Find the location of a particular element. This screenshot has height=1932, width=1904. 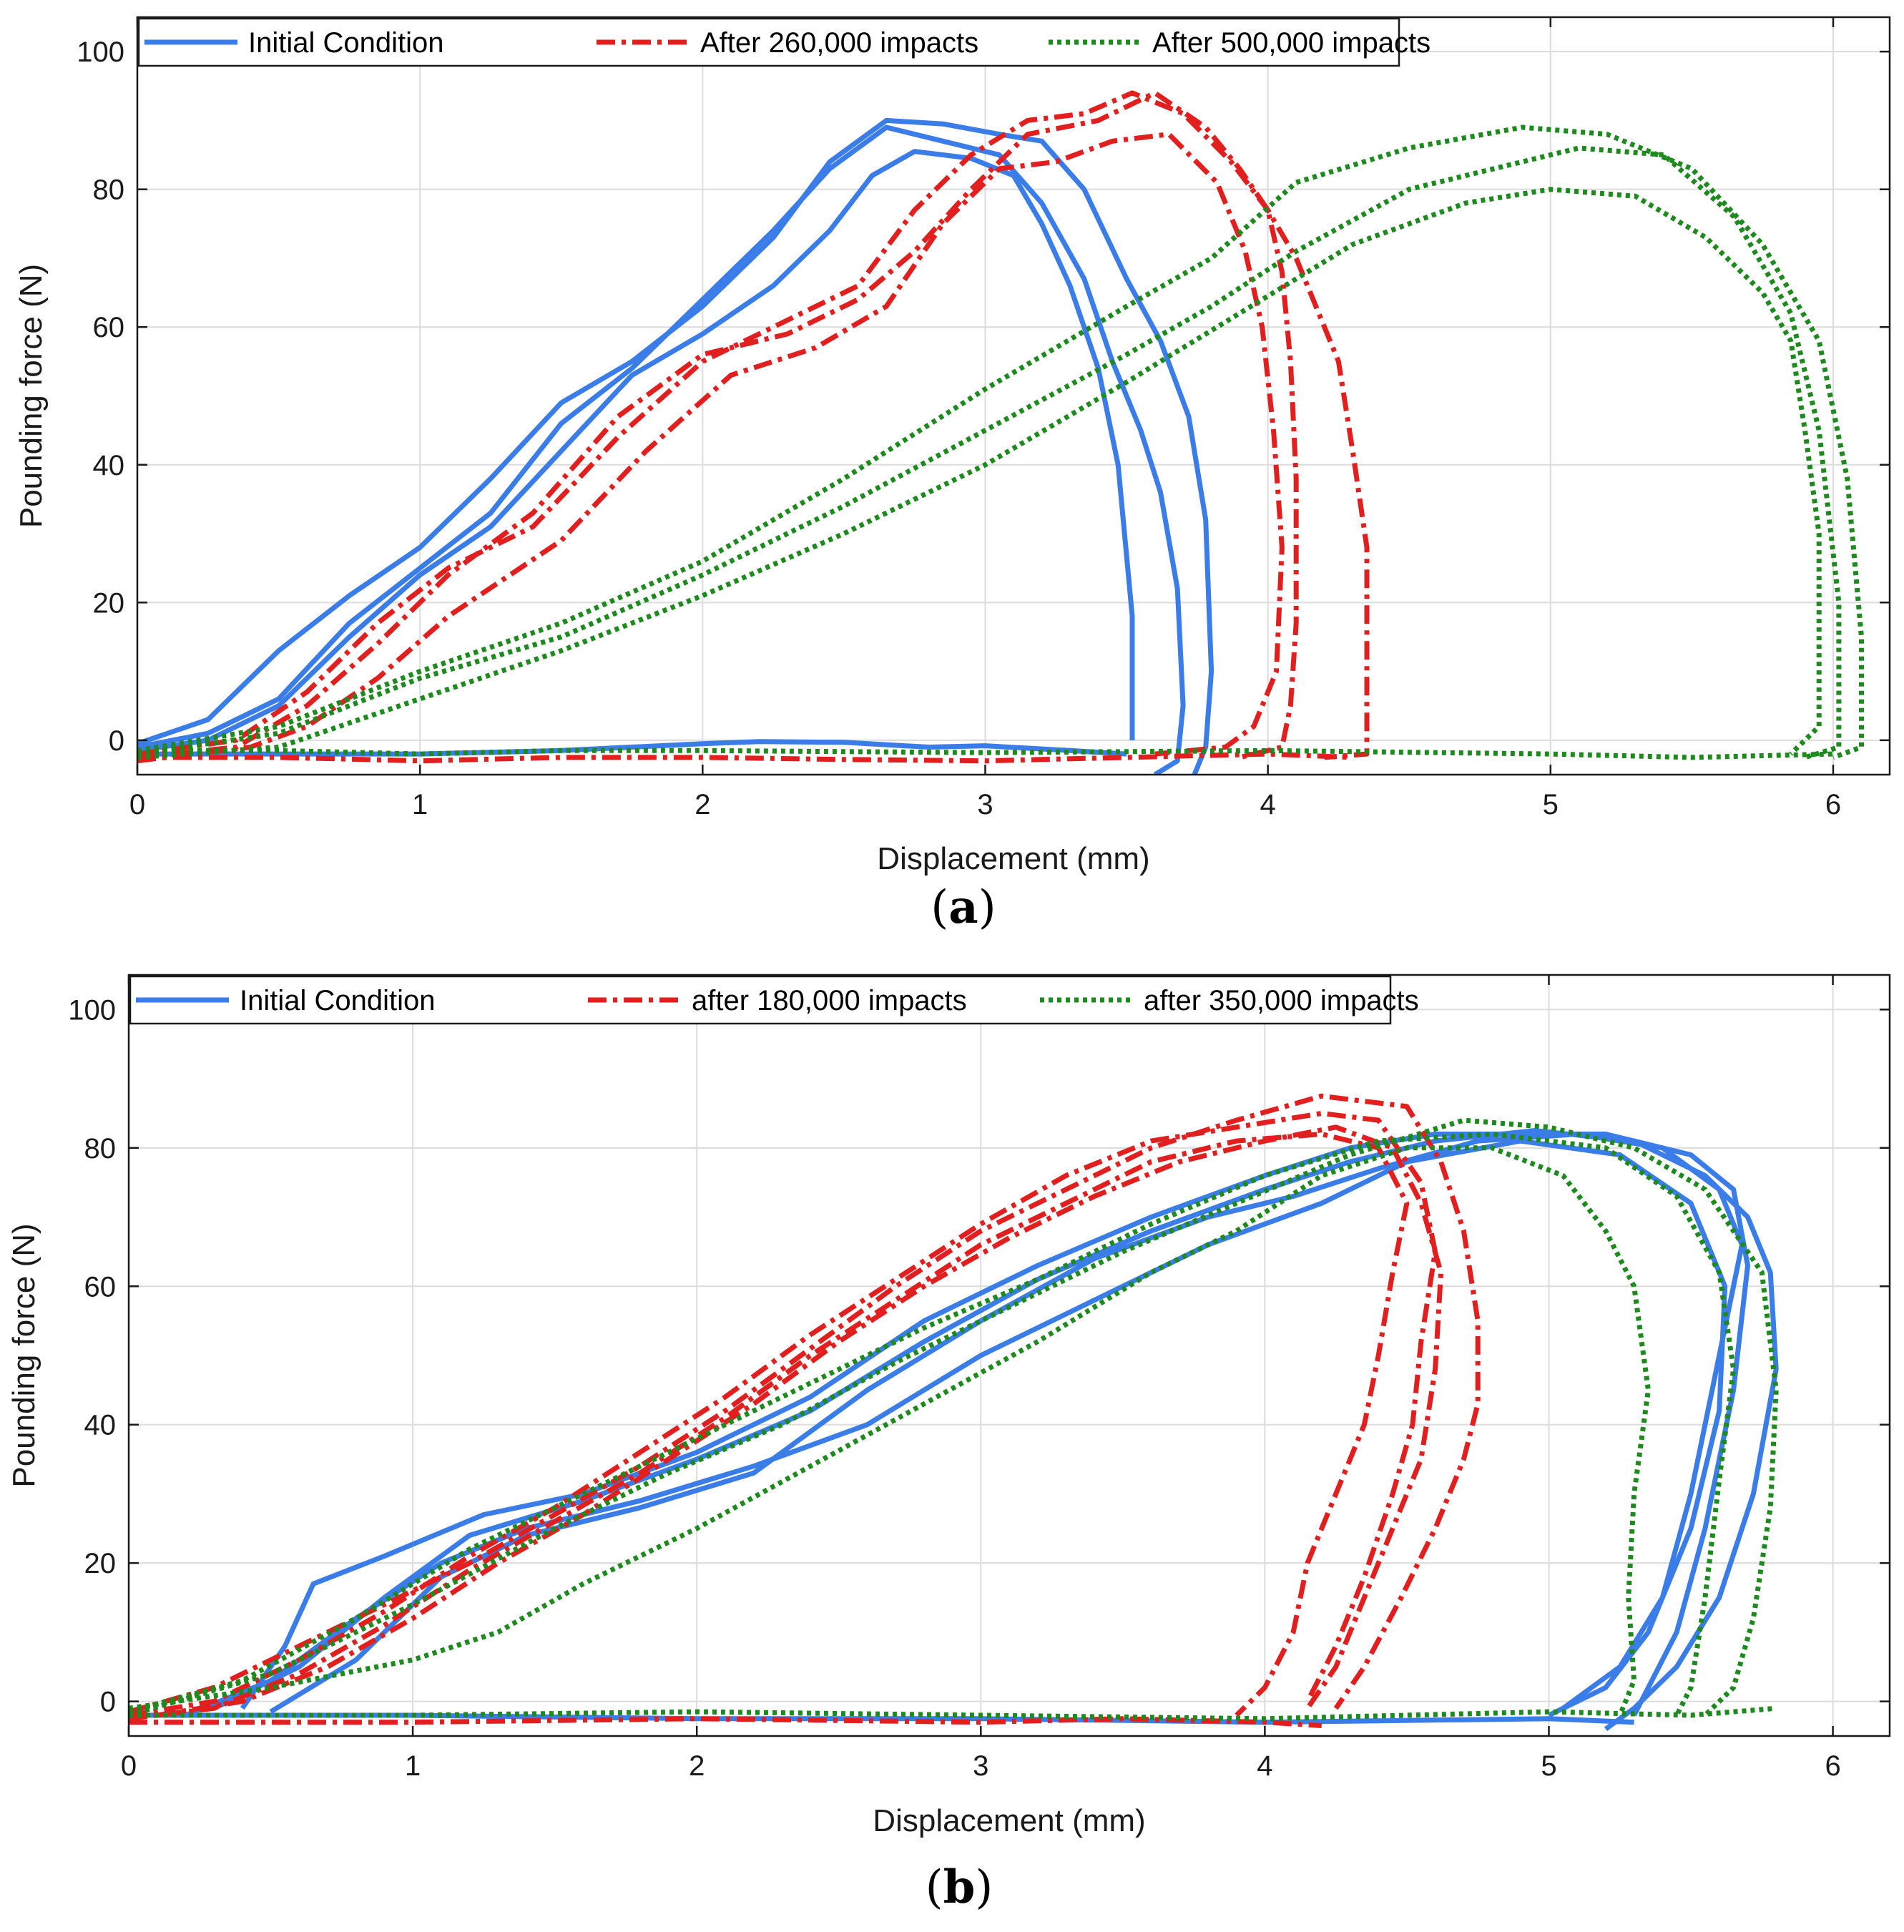

legend-label: After 500,000 impacts is located at coordinates (1291, 43).